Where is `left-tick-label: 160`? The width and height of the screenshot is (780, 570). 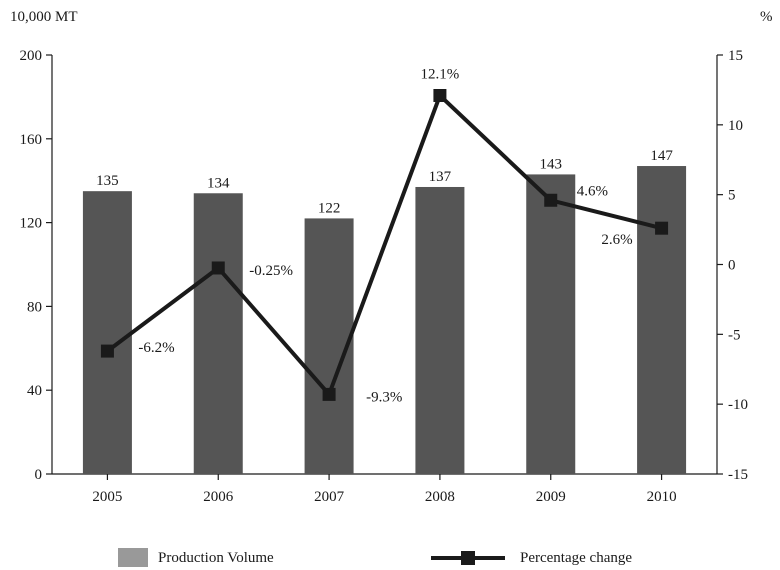
left-tick-label: 160 is located at coordinates (31, 140).